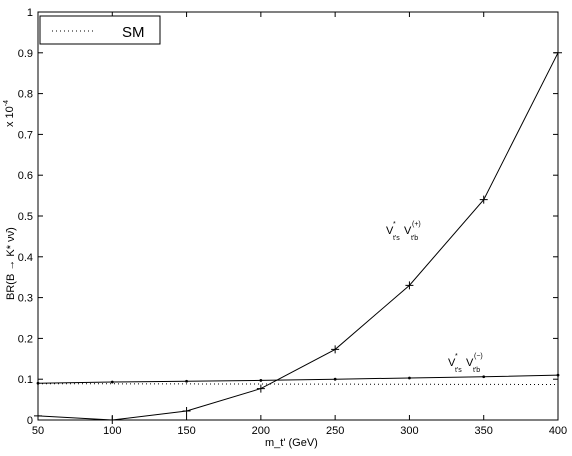 This screenshot has height=456, width=572. Describe the element at coordinates (558, 431) in the screenshot. I see `x-tick-label: 400` at that location.